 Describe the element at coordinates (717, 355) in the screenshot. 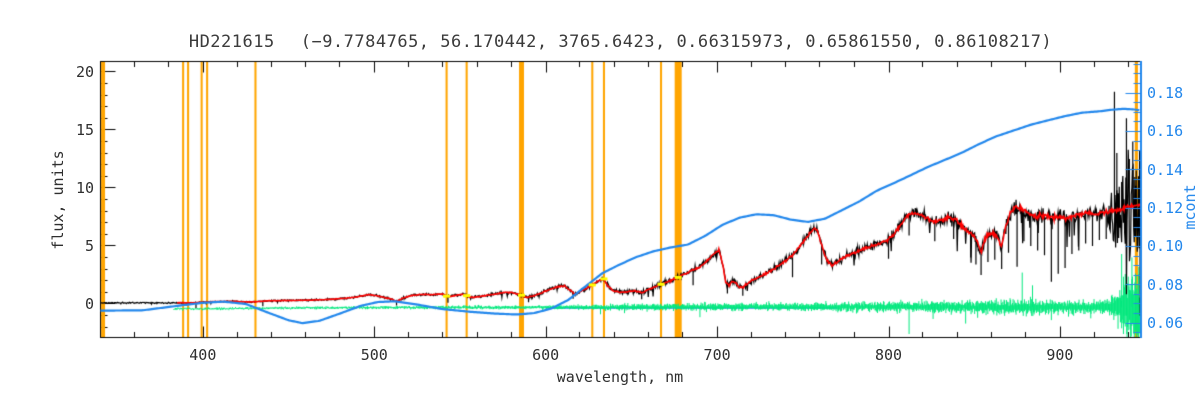

I see `x-tick-label: 700` at that location.